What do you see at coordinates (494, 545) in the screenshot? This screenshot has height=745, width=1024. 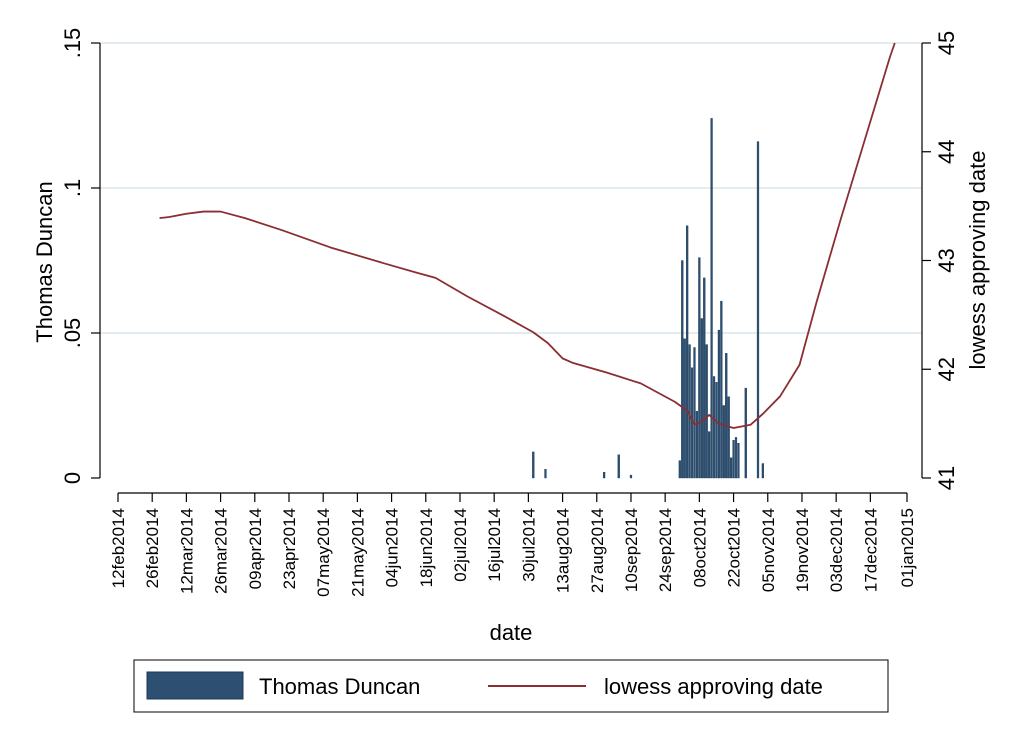 I see `x-tick-label: 16jul2014` at bounding box center [494, 545].